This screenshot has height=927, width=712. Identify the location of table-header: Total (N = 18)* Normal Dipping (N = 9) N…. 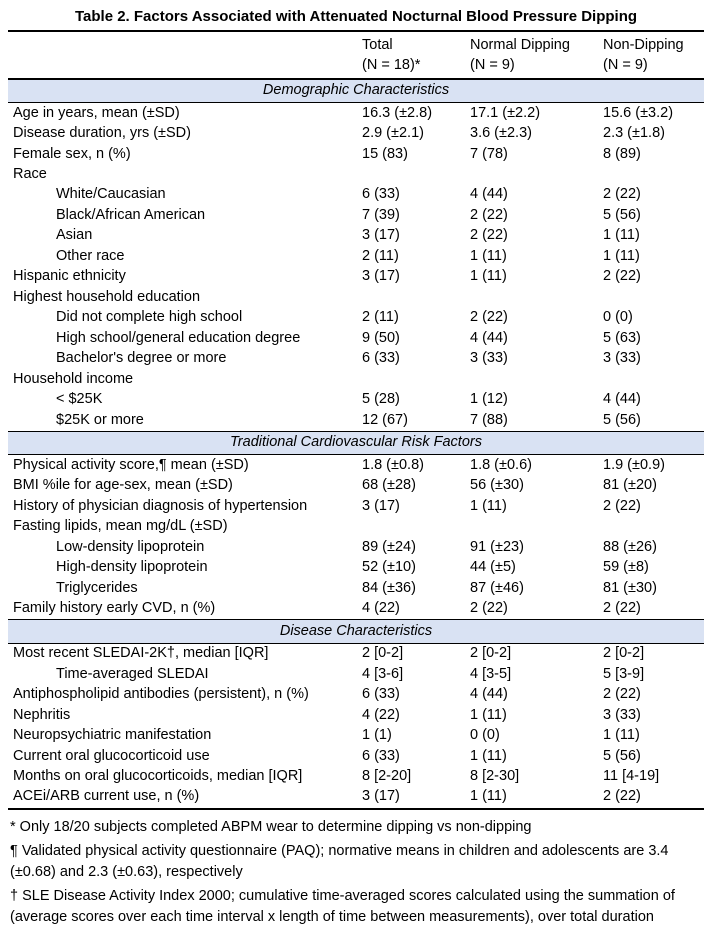
(356, 55).